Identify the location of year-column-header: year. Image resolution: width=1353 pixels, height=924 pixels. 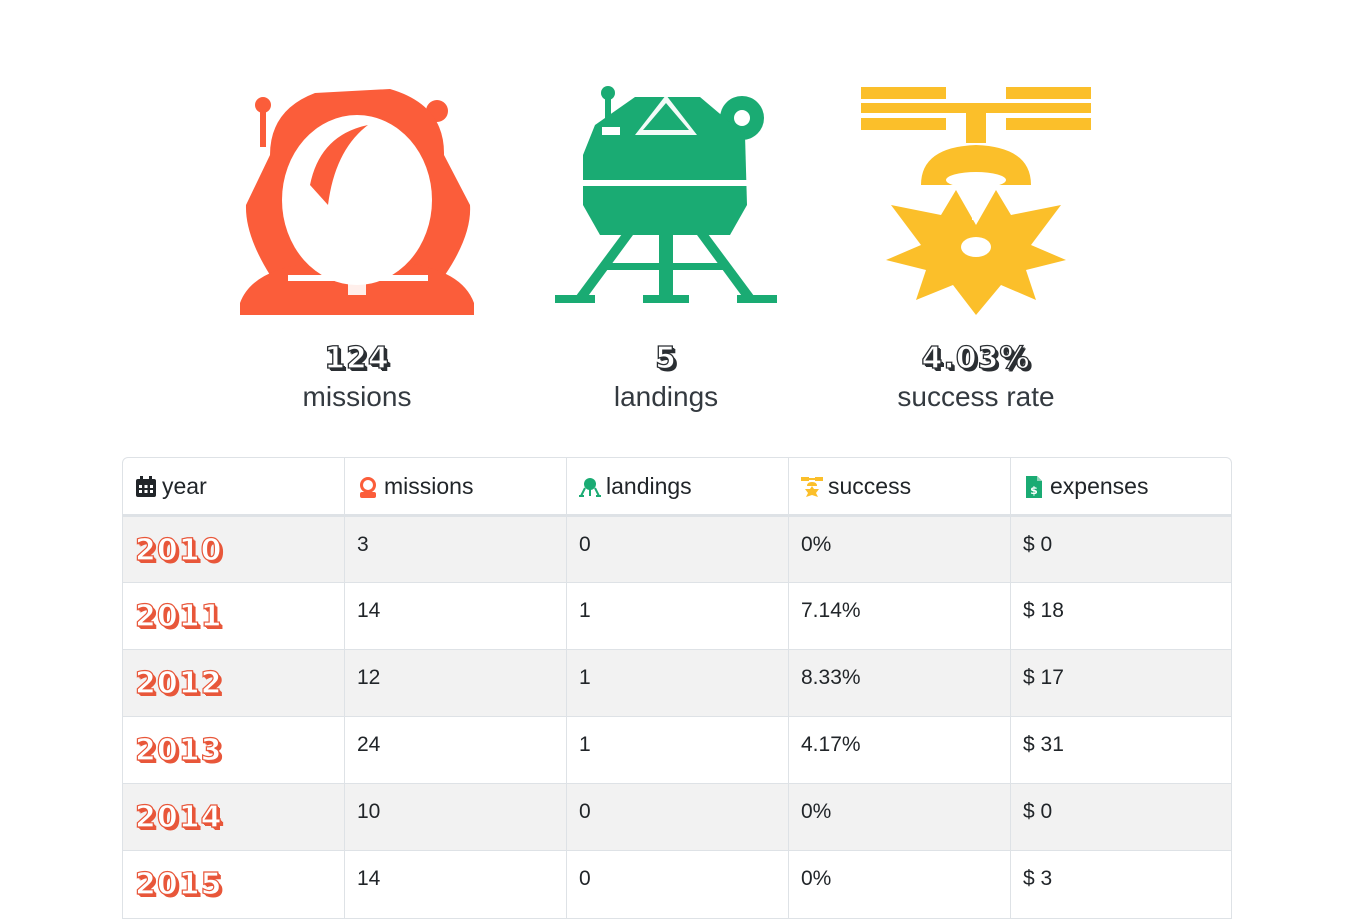
(234, 487).